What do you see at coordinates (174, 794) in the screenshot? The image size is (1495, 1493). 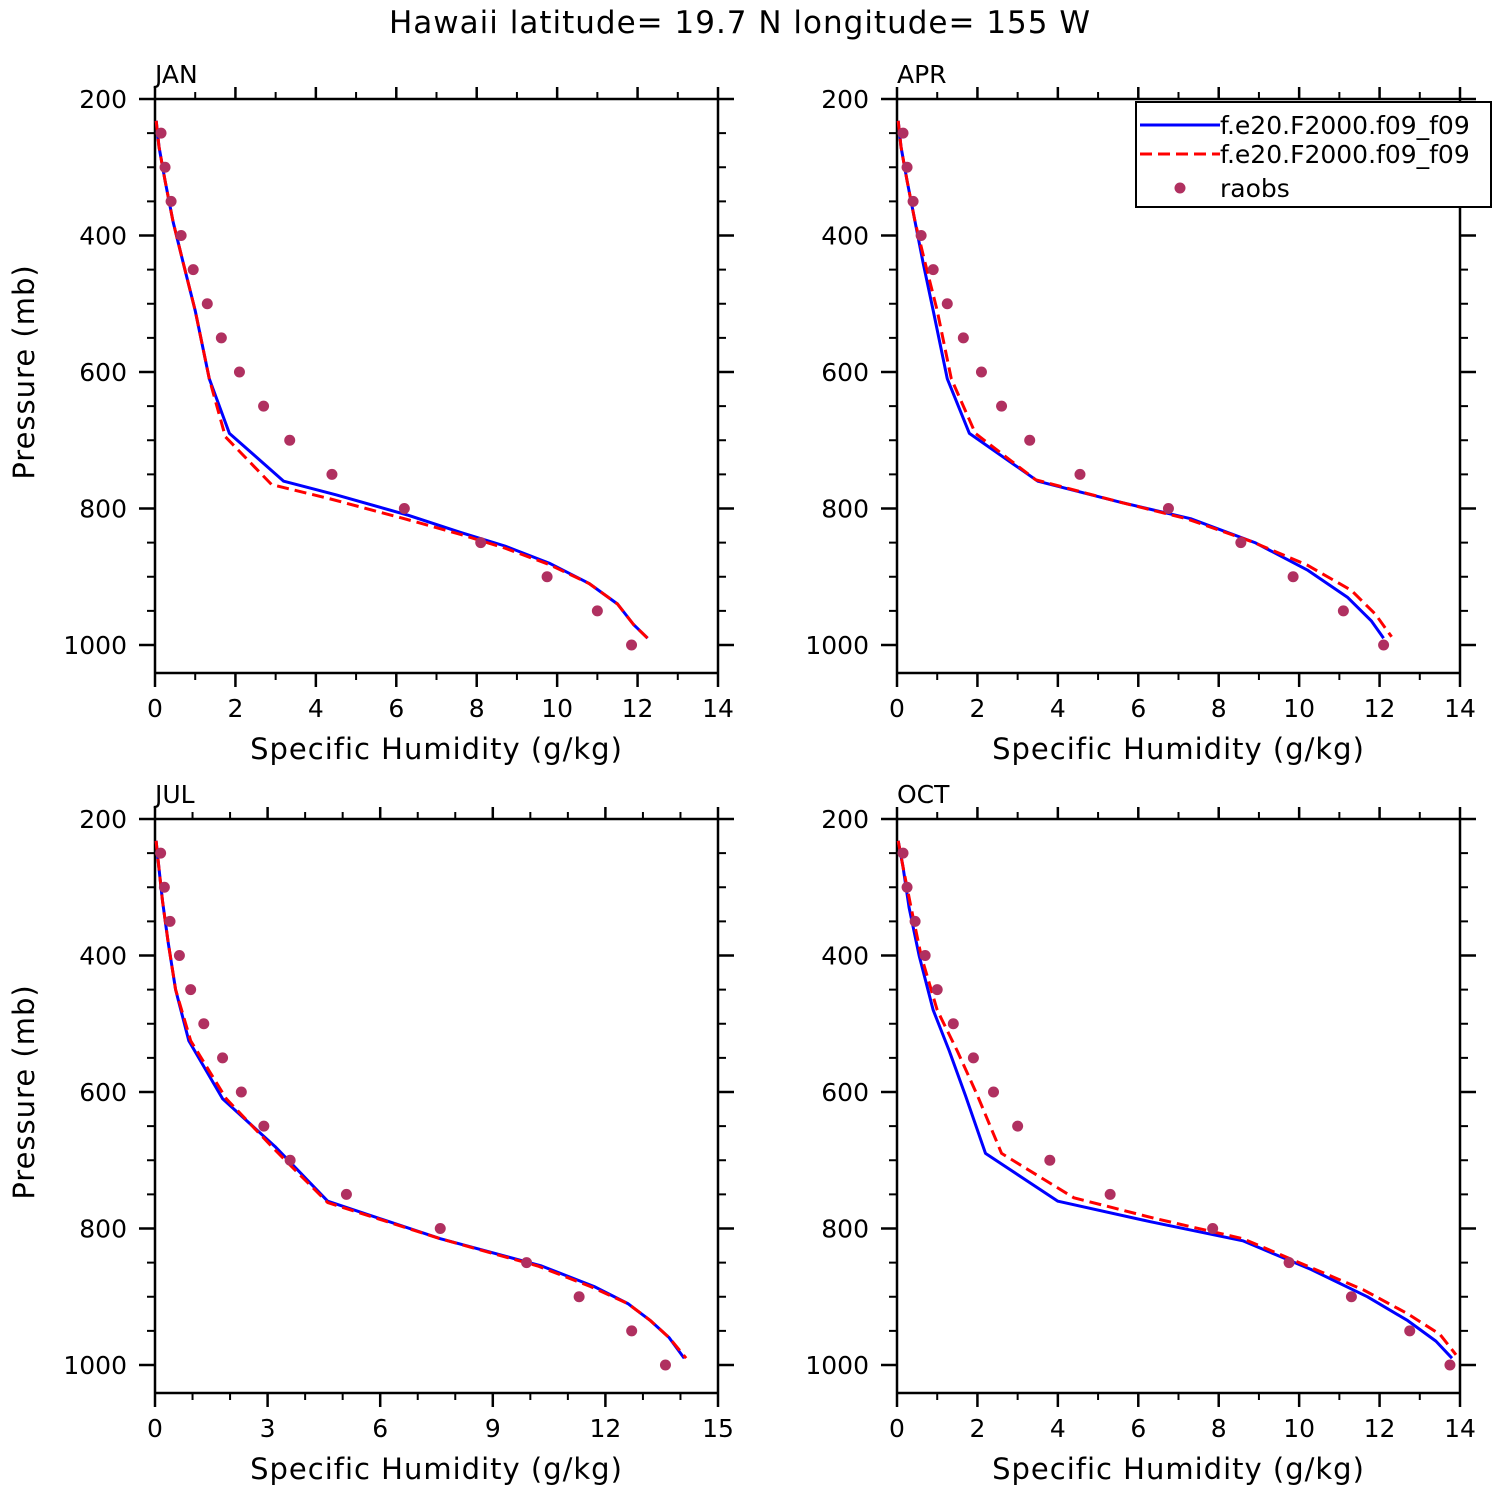 I see `panel-label: JUL` at bounding box center [174, 794].